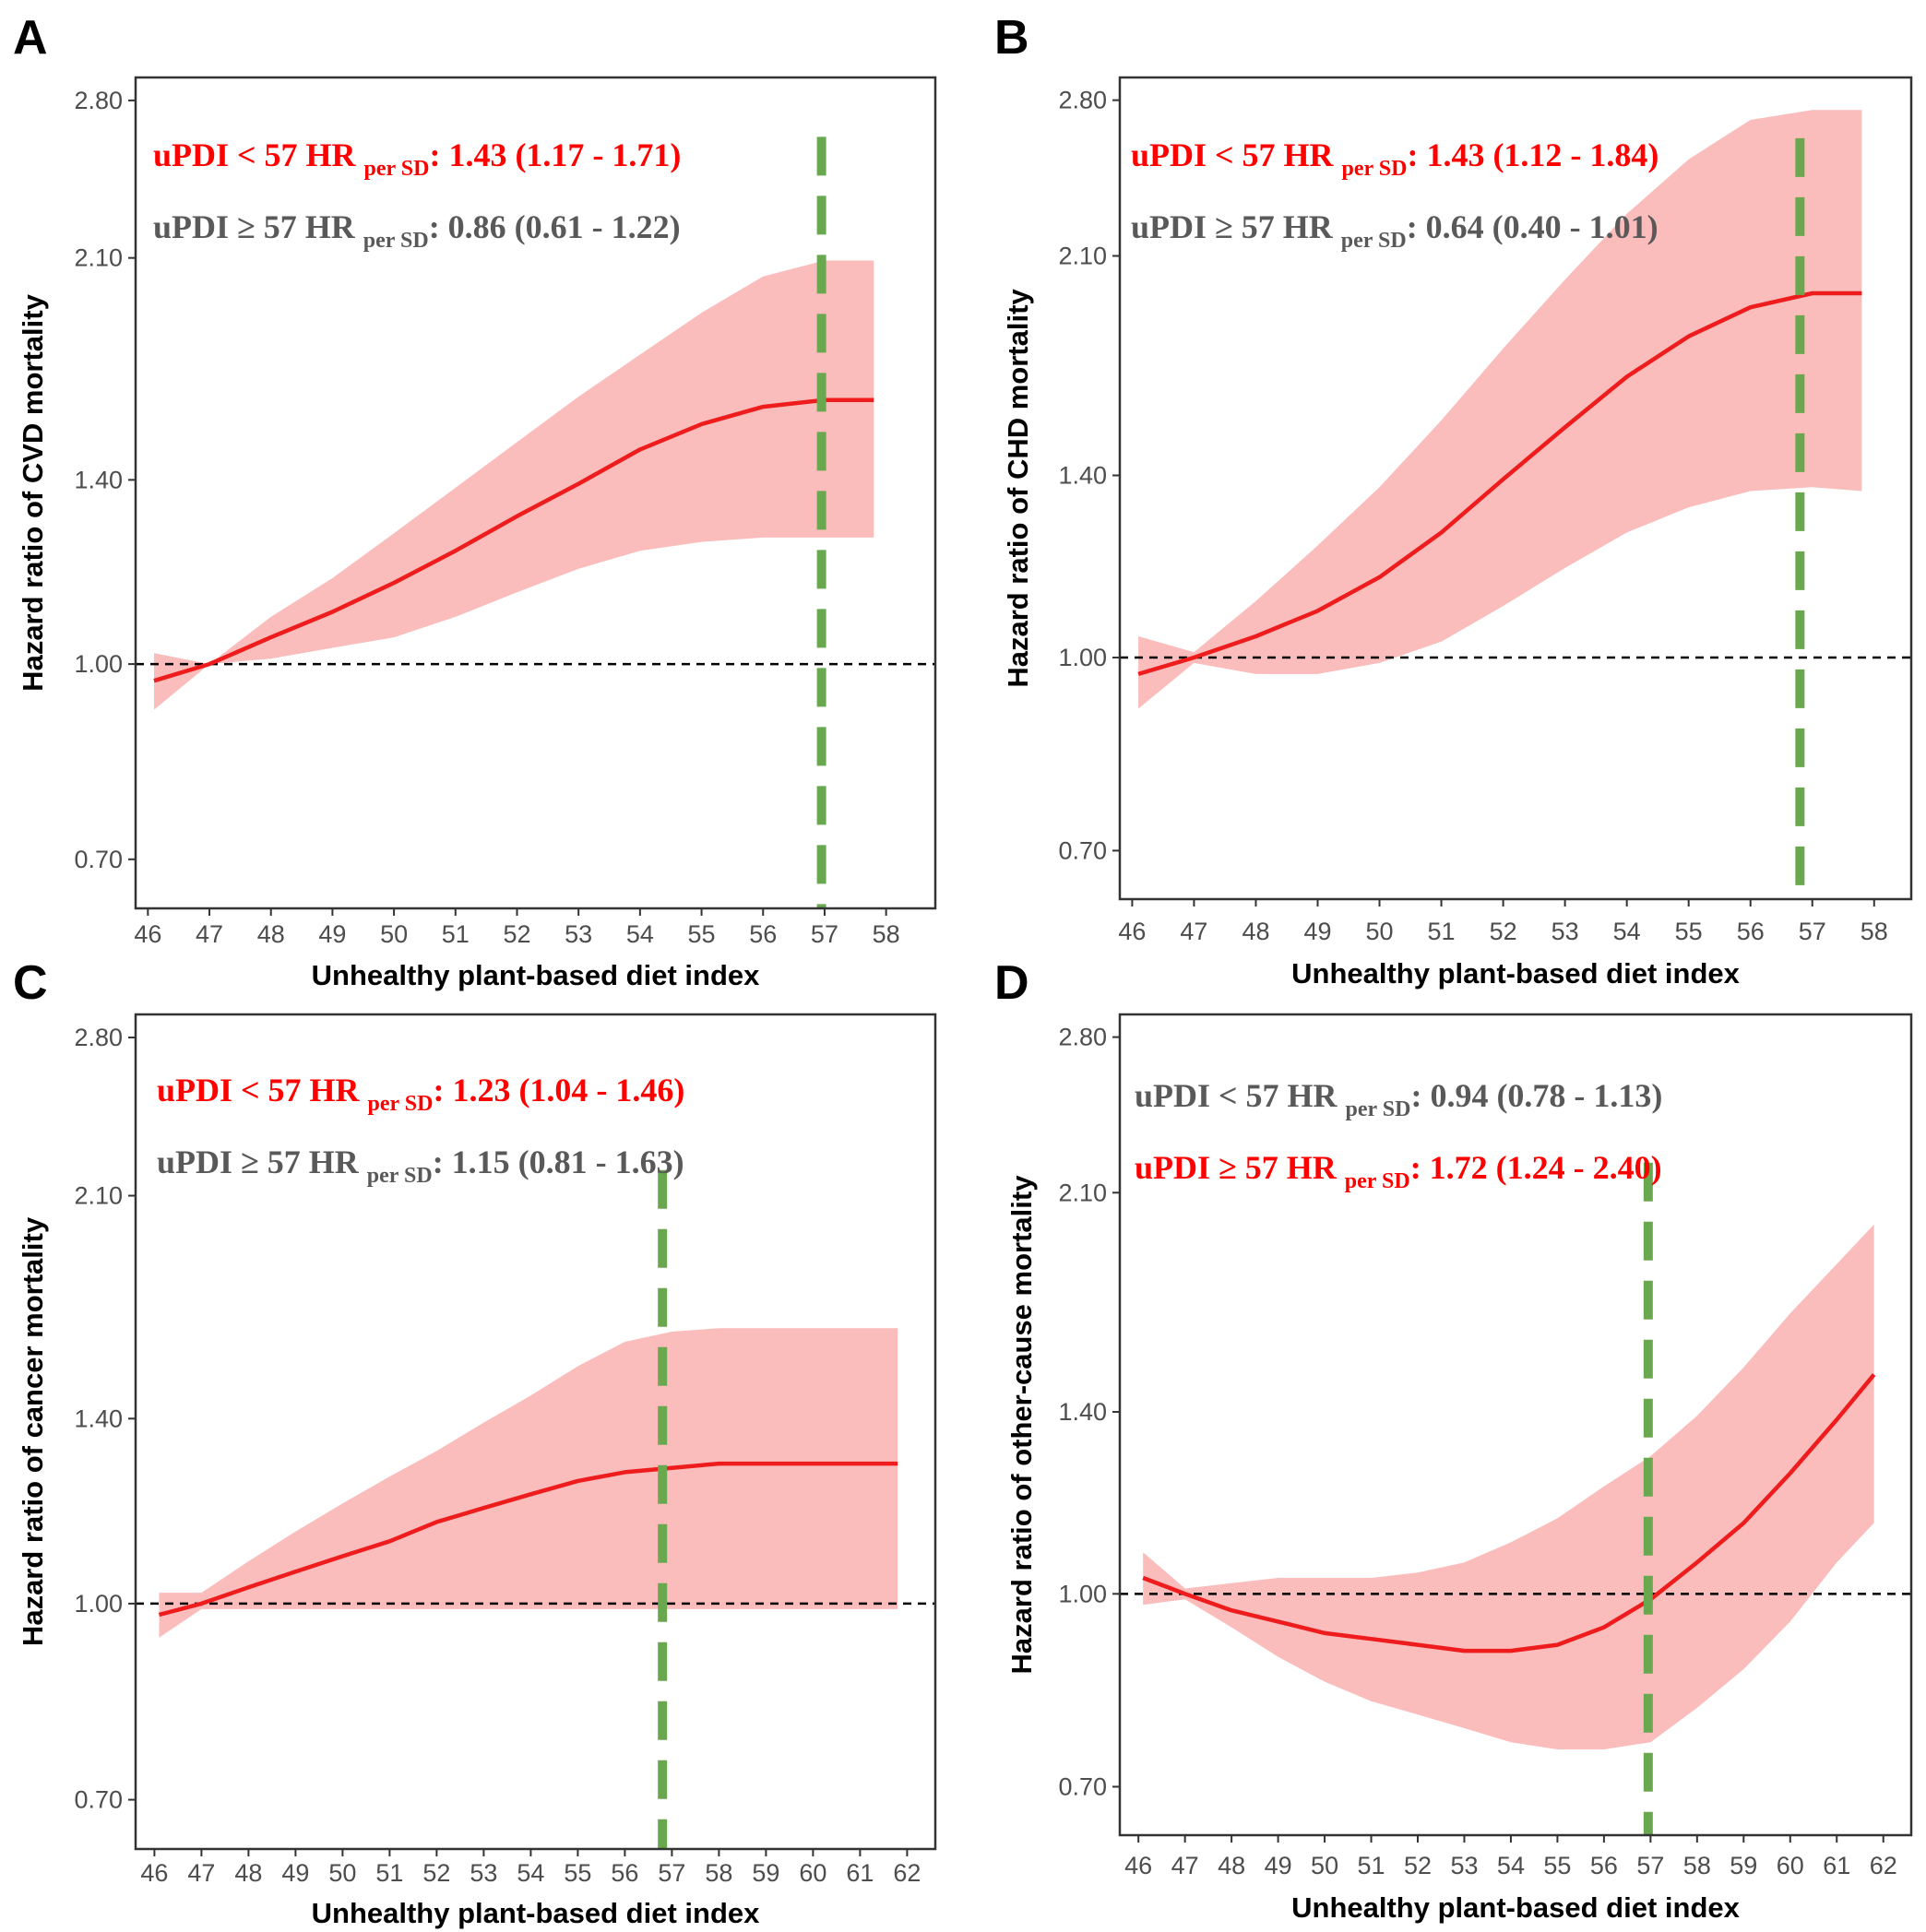 The height and width of the screenshot is (1932, 1926). I want to click on panel-letter: A, so click(30, 38).